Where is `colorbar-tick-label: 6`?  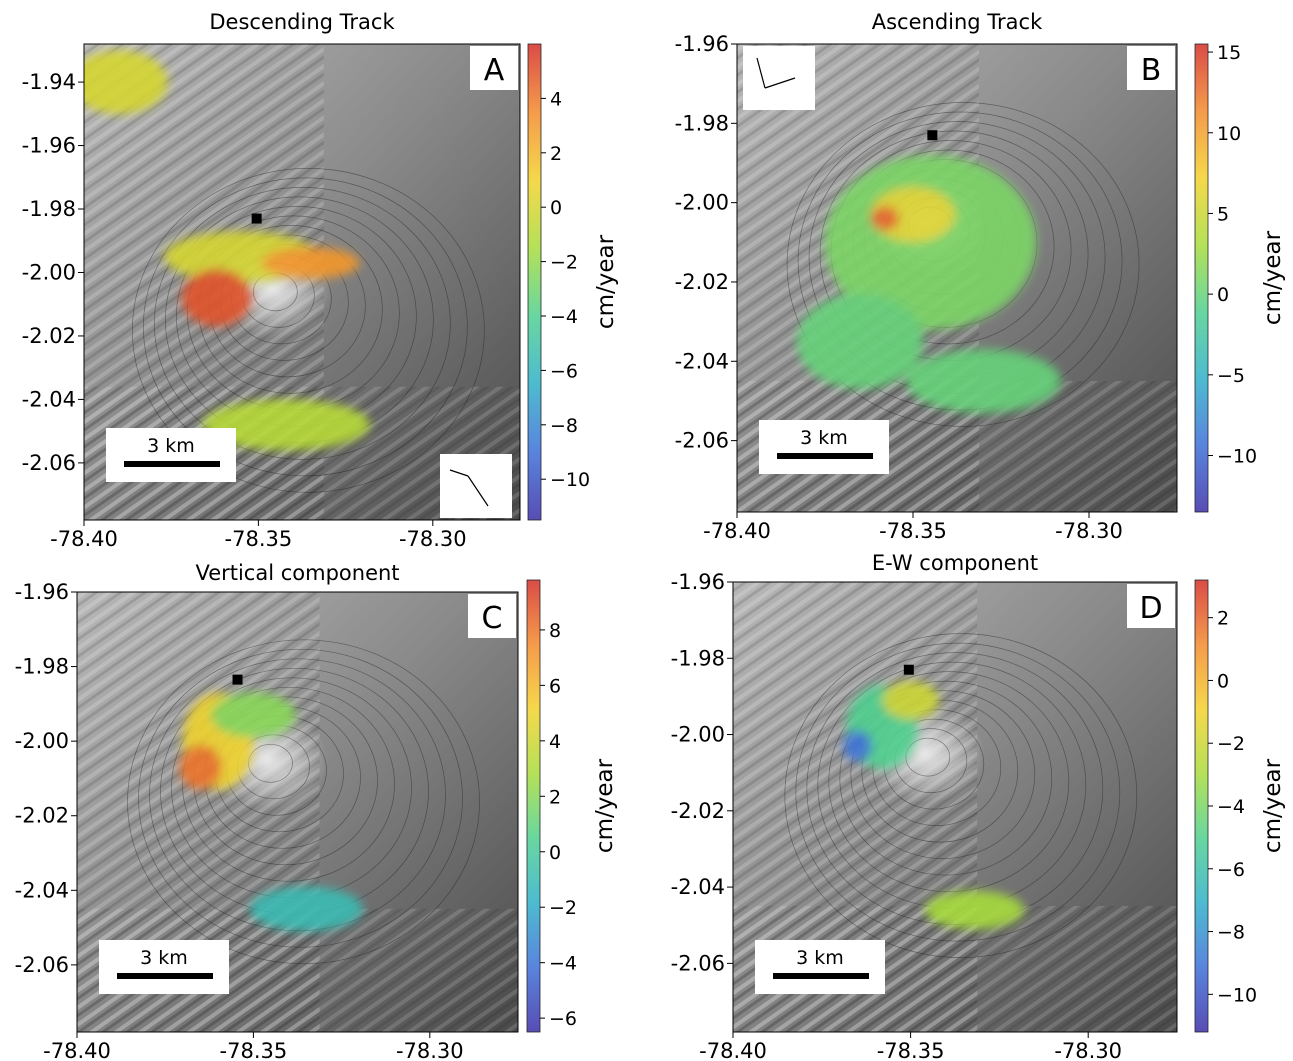
colorbar-tick-label: 6 is located at coordinates (555, 686).